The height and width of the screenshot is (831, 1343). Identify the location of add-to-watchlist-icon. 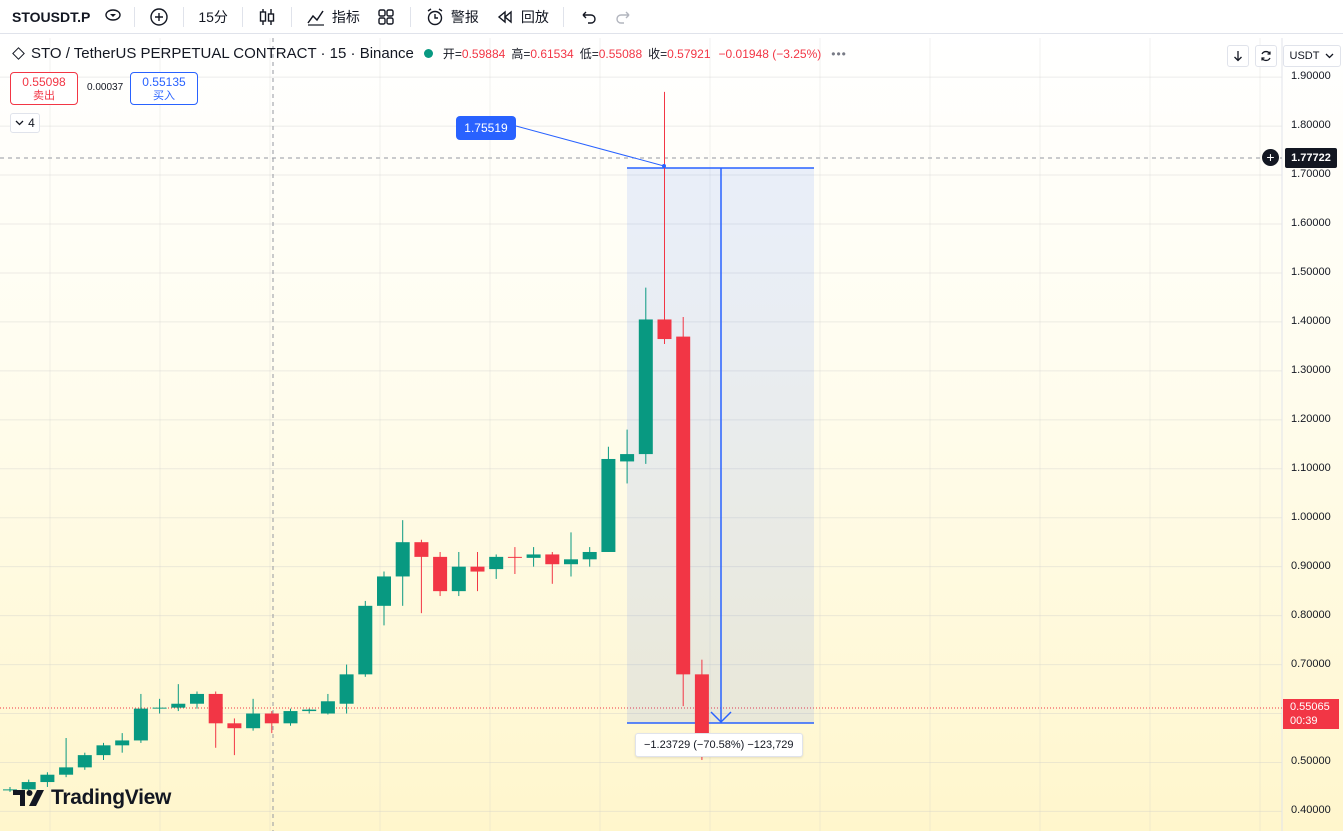
(113, 16).